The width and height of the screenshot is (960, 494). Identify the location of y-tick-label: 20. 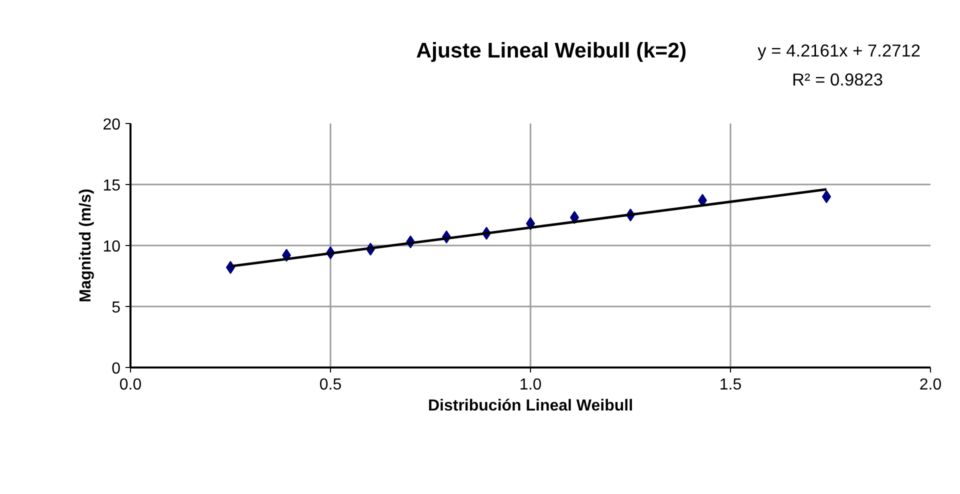
(111, 125).